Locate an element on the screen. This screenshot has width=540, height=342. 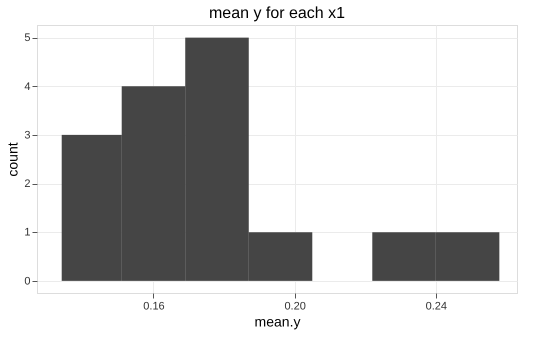
chart-title: mean y for each x1 is located at coordinates (277, 13).